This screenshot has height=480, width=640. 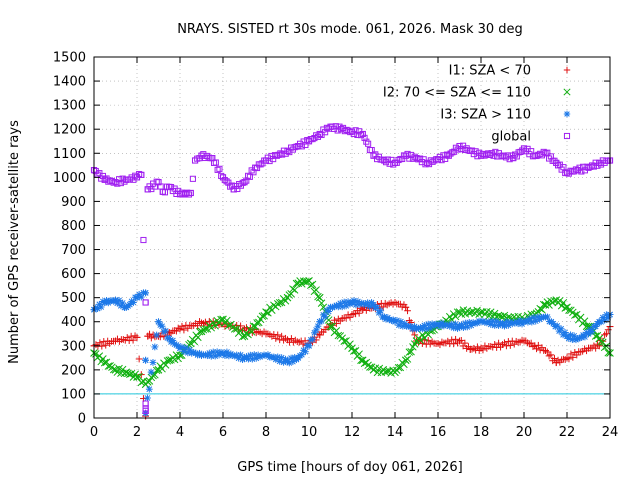 I want to click on y-axis-label: Number of GPS receiver-satellite rays, so click(x=14, y=242).